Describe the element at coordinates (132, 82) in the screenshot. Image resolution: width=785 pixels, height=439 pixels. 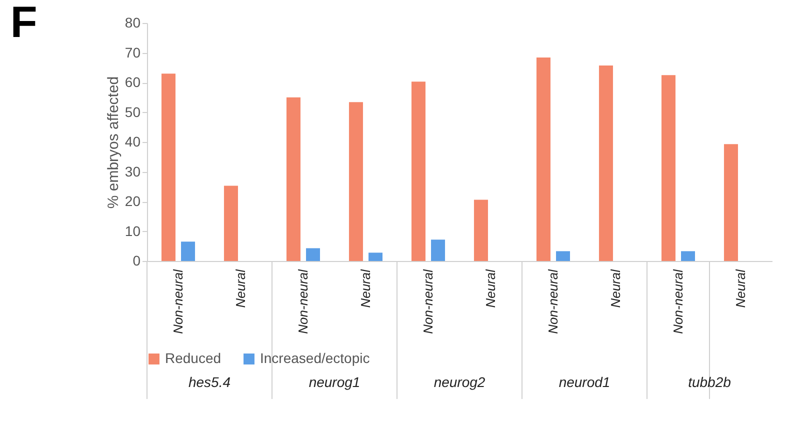
I see `y-tick-label: 60` at that location.